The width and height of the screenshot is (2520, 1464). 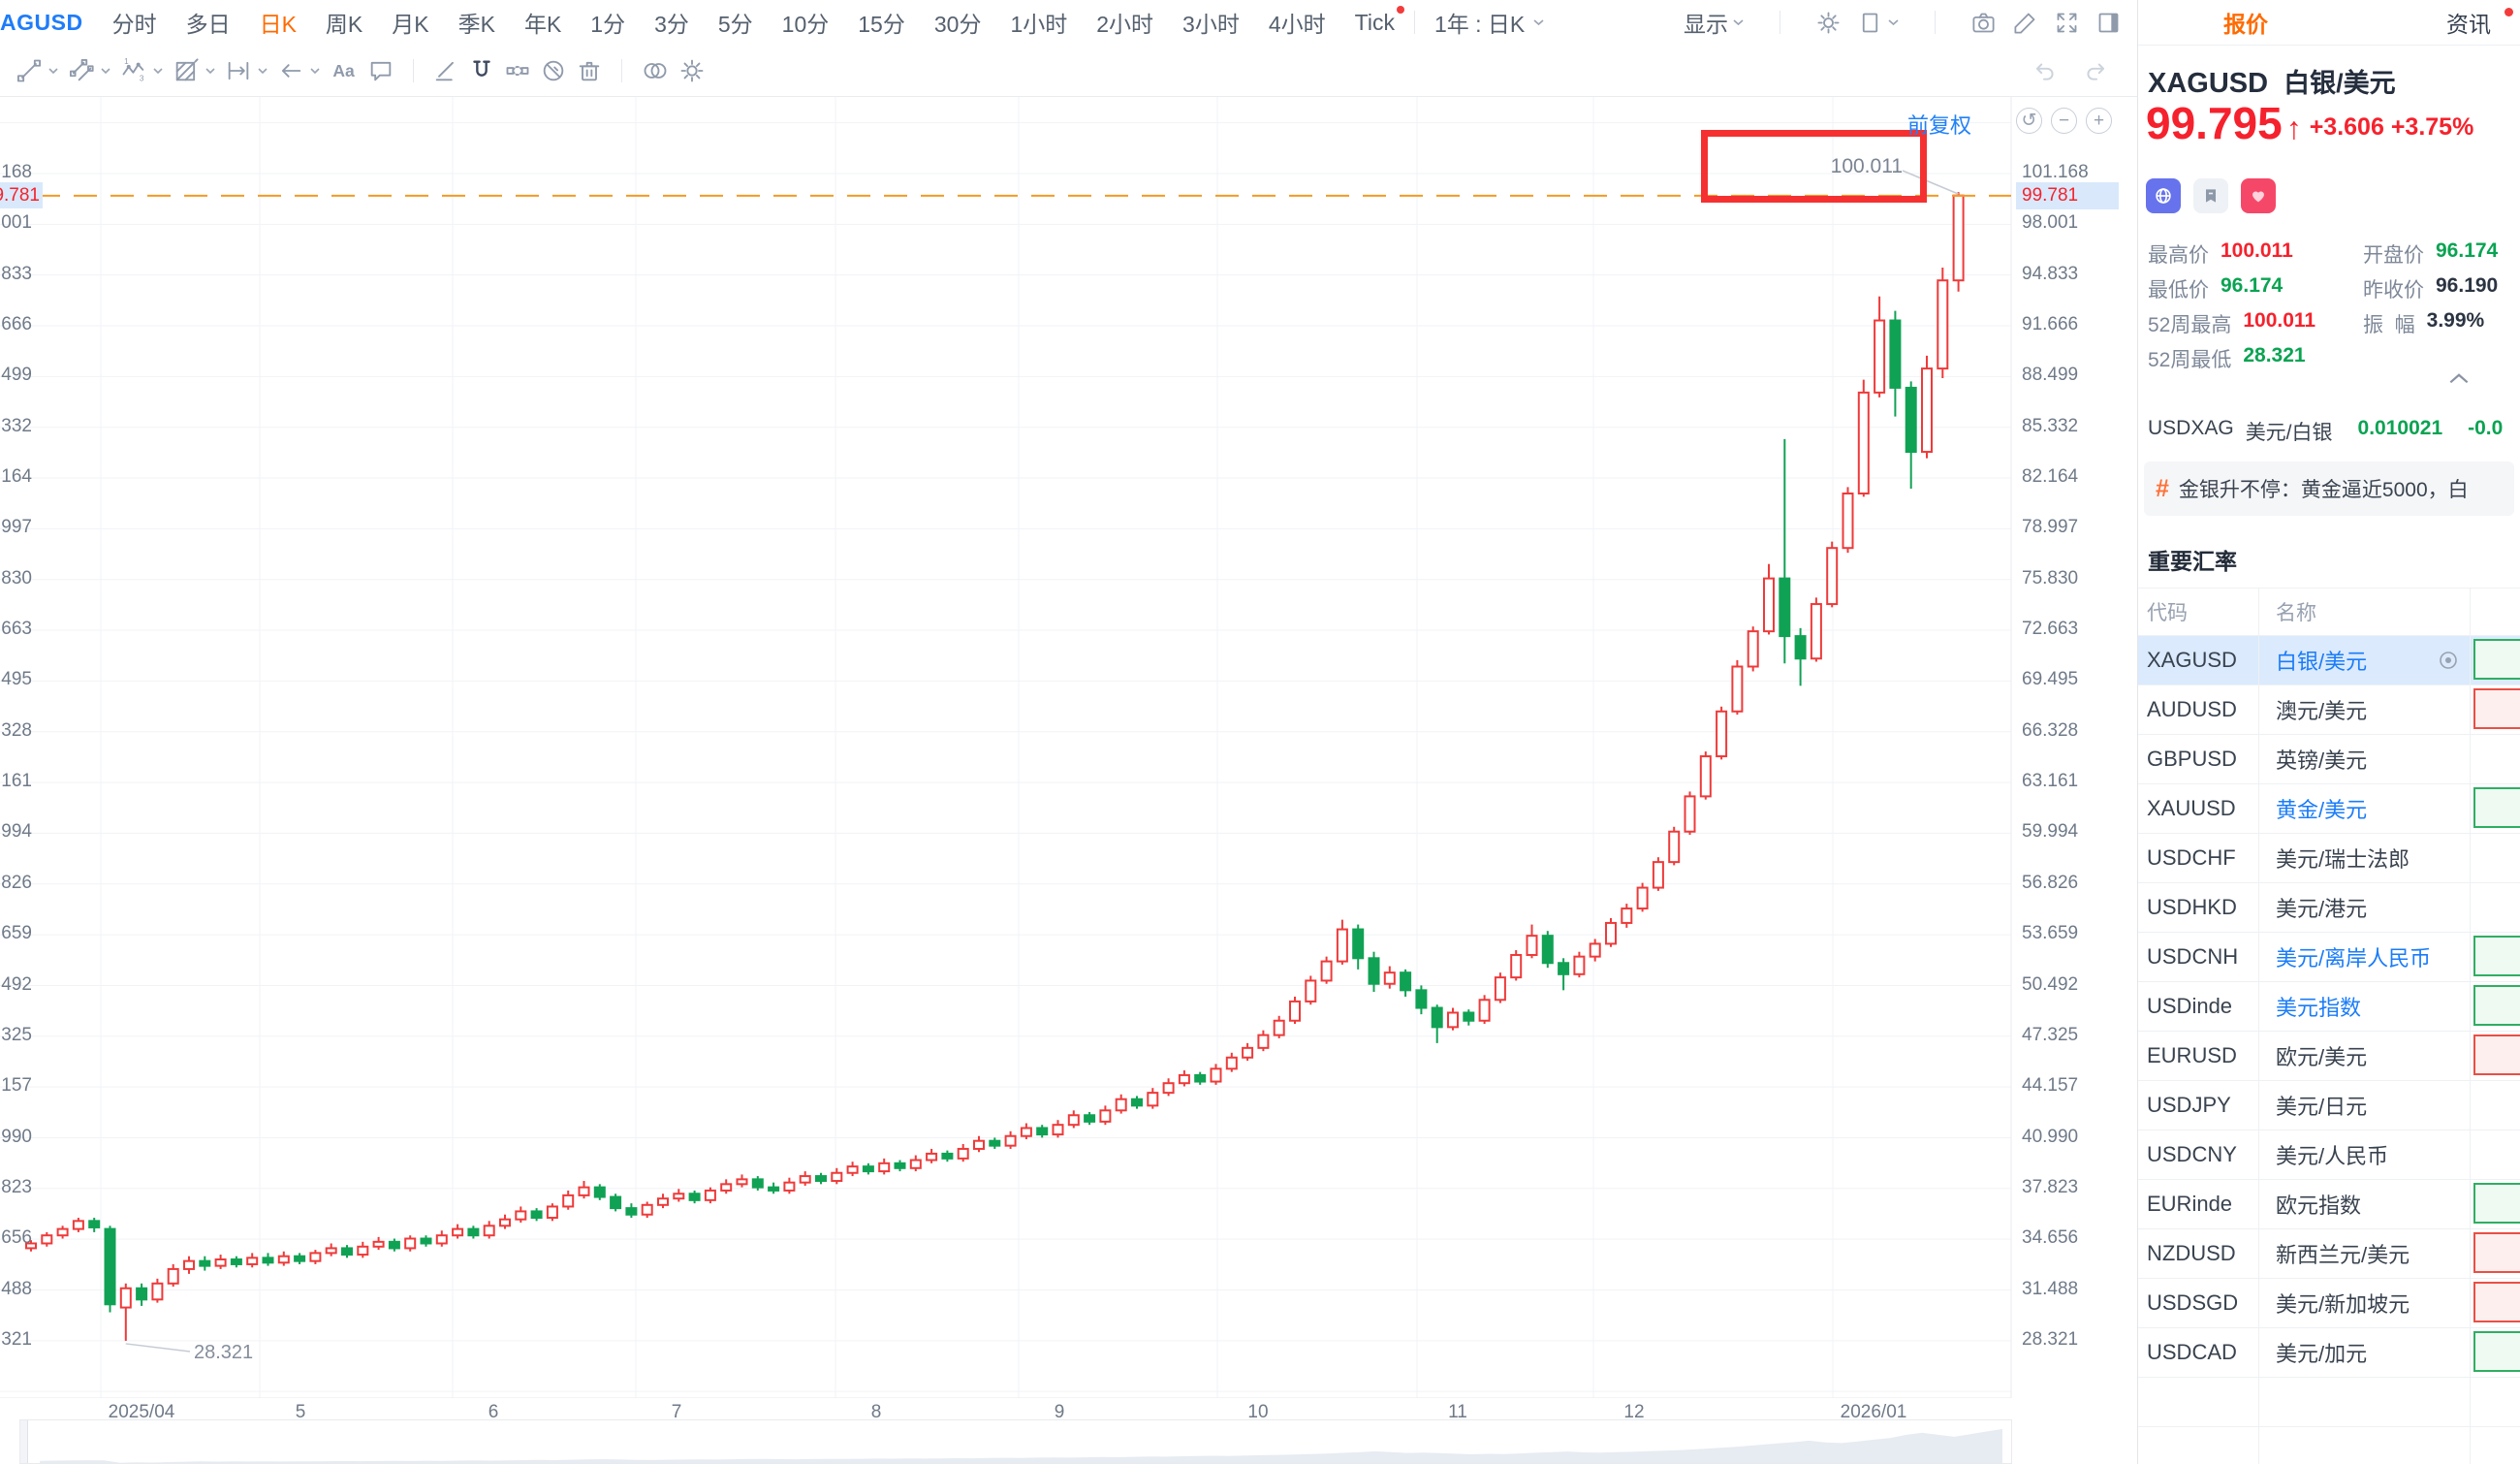 What do you see at coordinates (90, 70) in the screenshot?
I see `channel-tool` at bounding box center [90, 70].